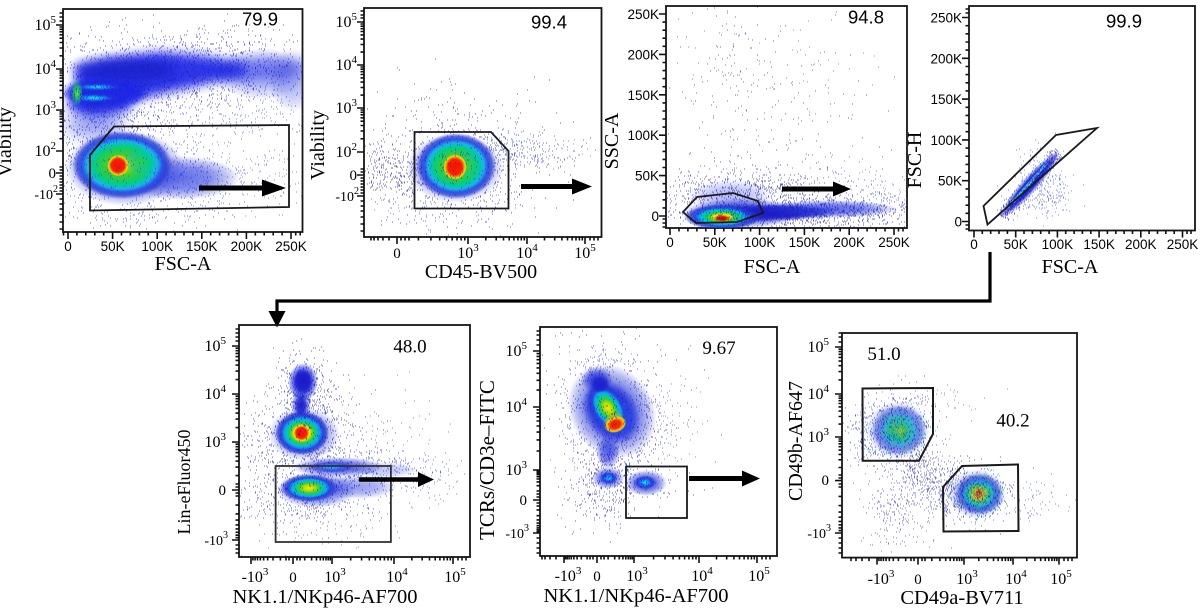 The image size is (1200, 612). I want to click on svg-text: 40.2, so click(1012, 421).